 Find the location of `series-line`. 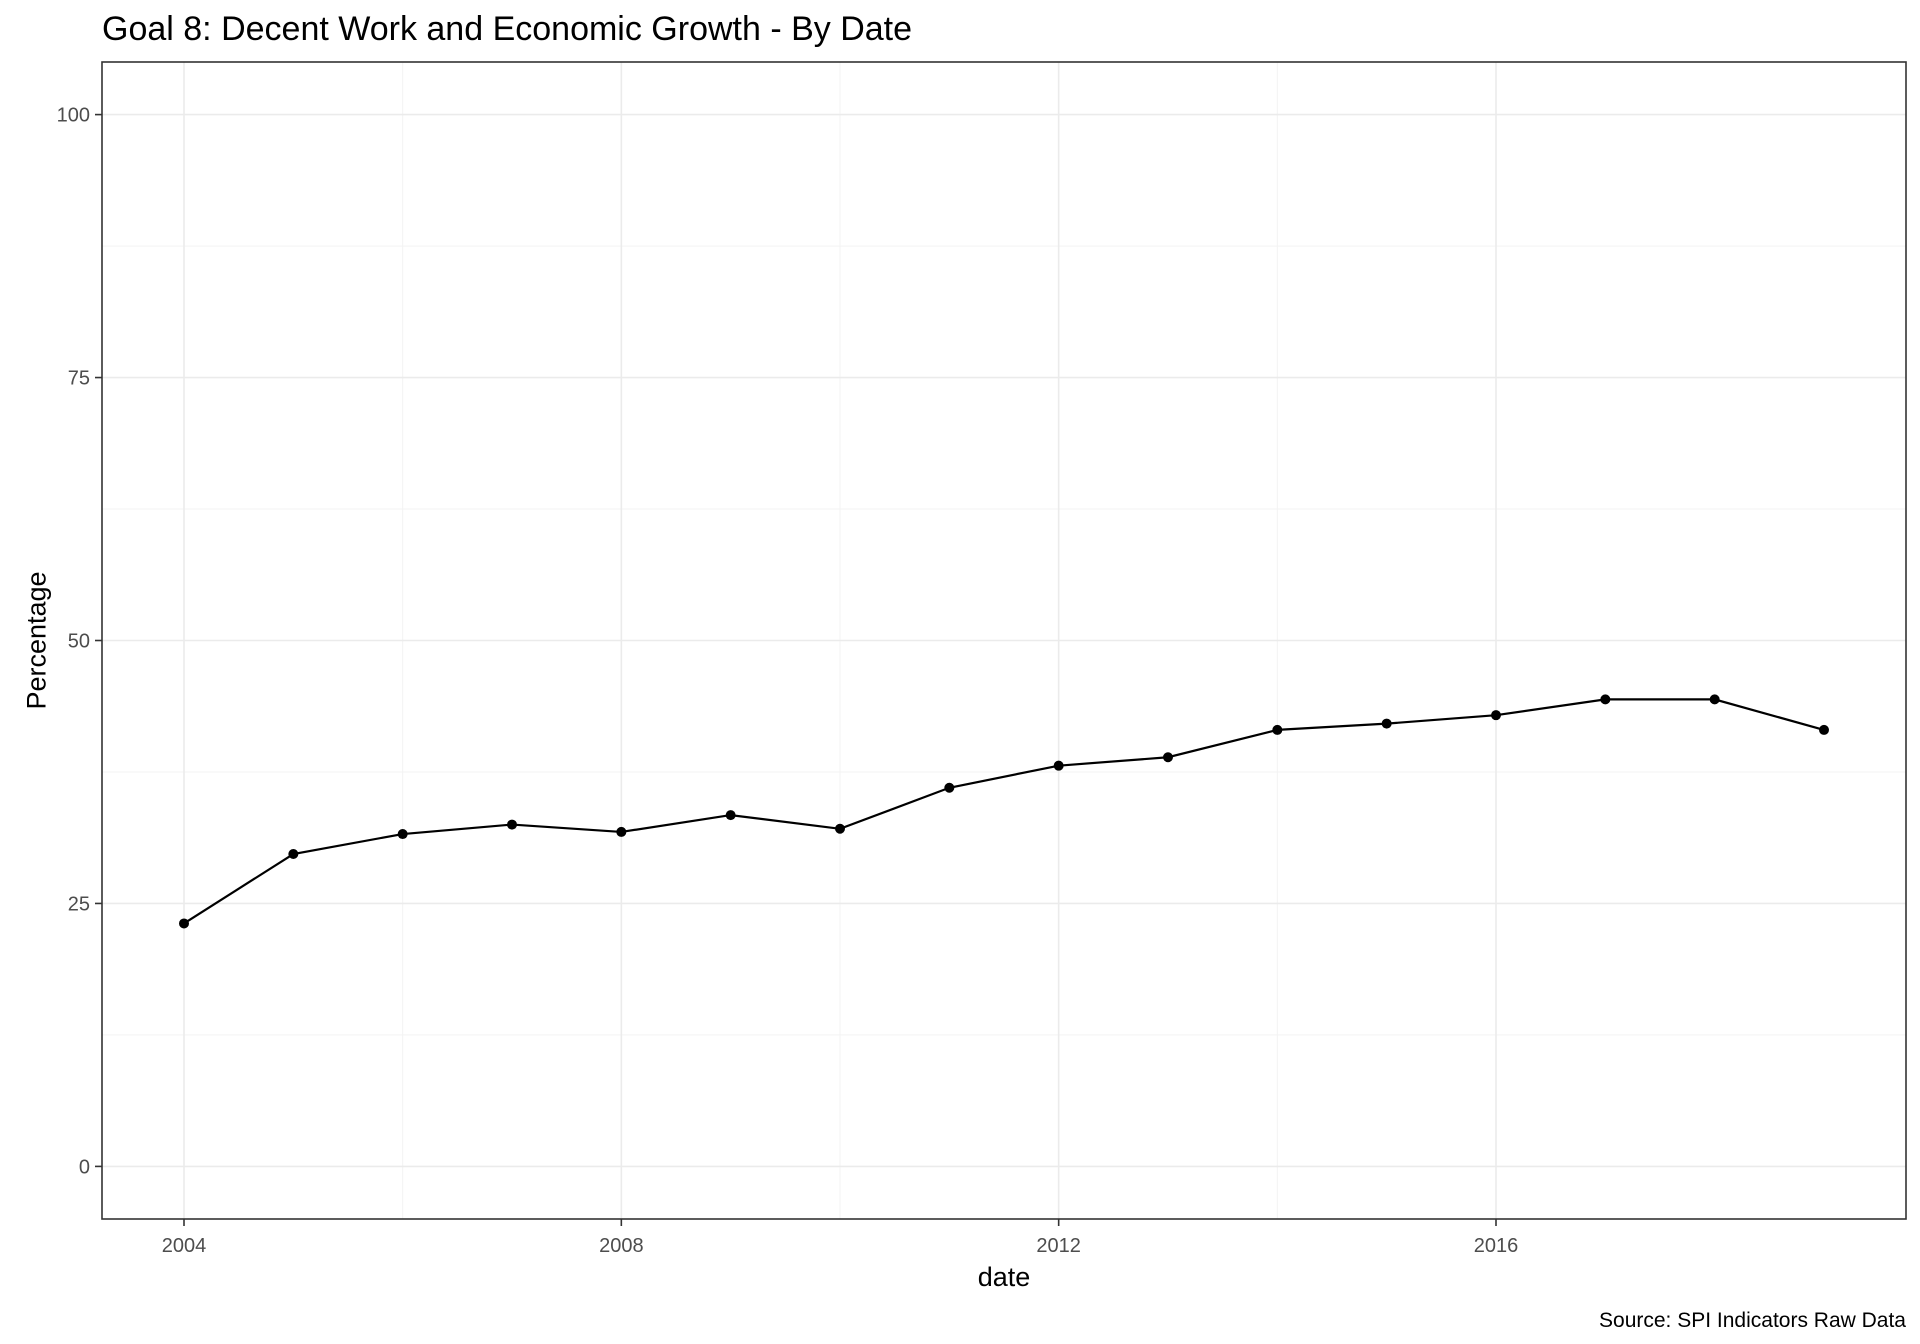

series-line is located at coordinates (1004, 811).